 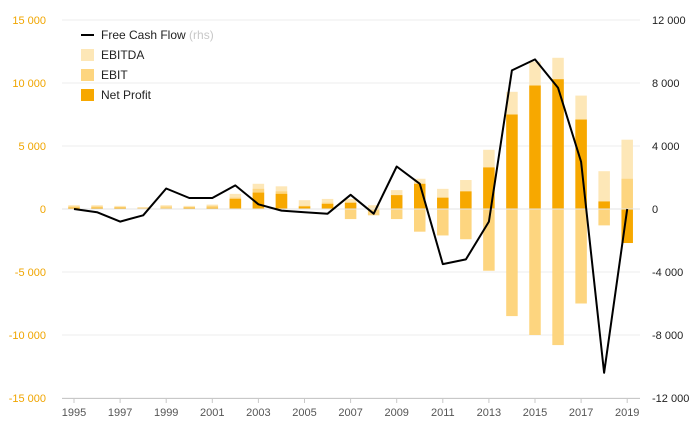 What do you see at coordinates (489, 413) in the screenshot?
I see `x-tick-label: 2013` at bounding box center [489, 413].